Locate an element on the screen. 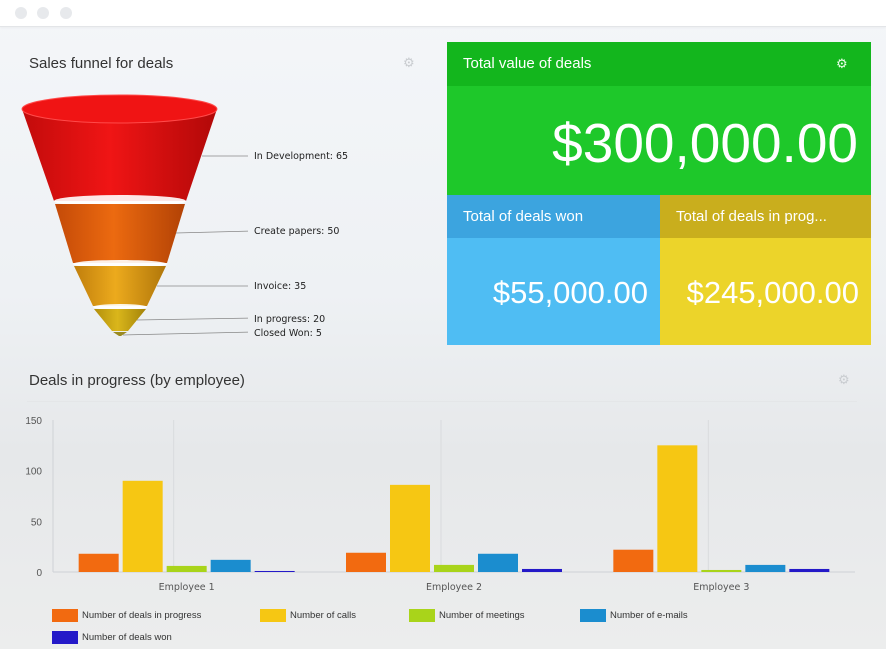  funnel-segment-closed-won is located at coordinates (120, 334).